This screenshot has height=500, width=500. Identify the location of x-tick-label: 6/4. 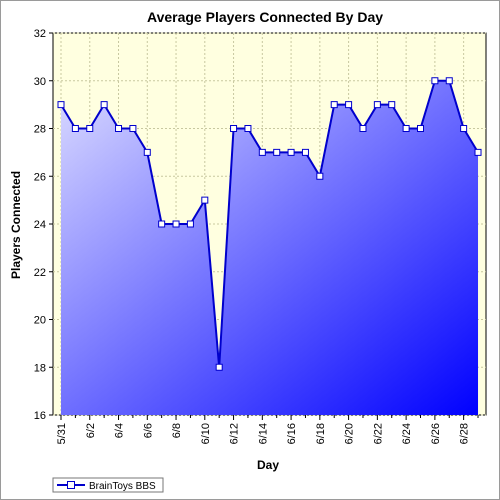
(120, 430).